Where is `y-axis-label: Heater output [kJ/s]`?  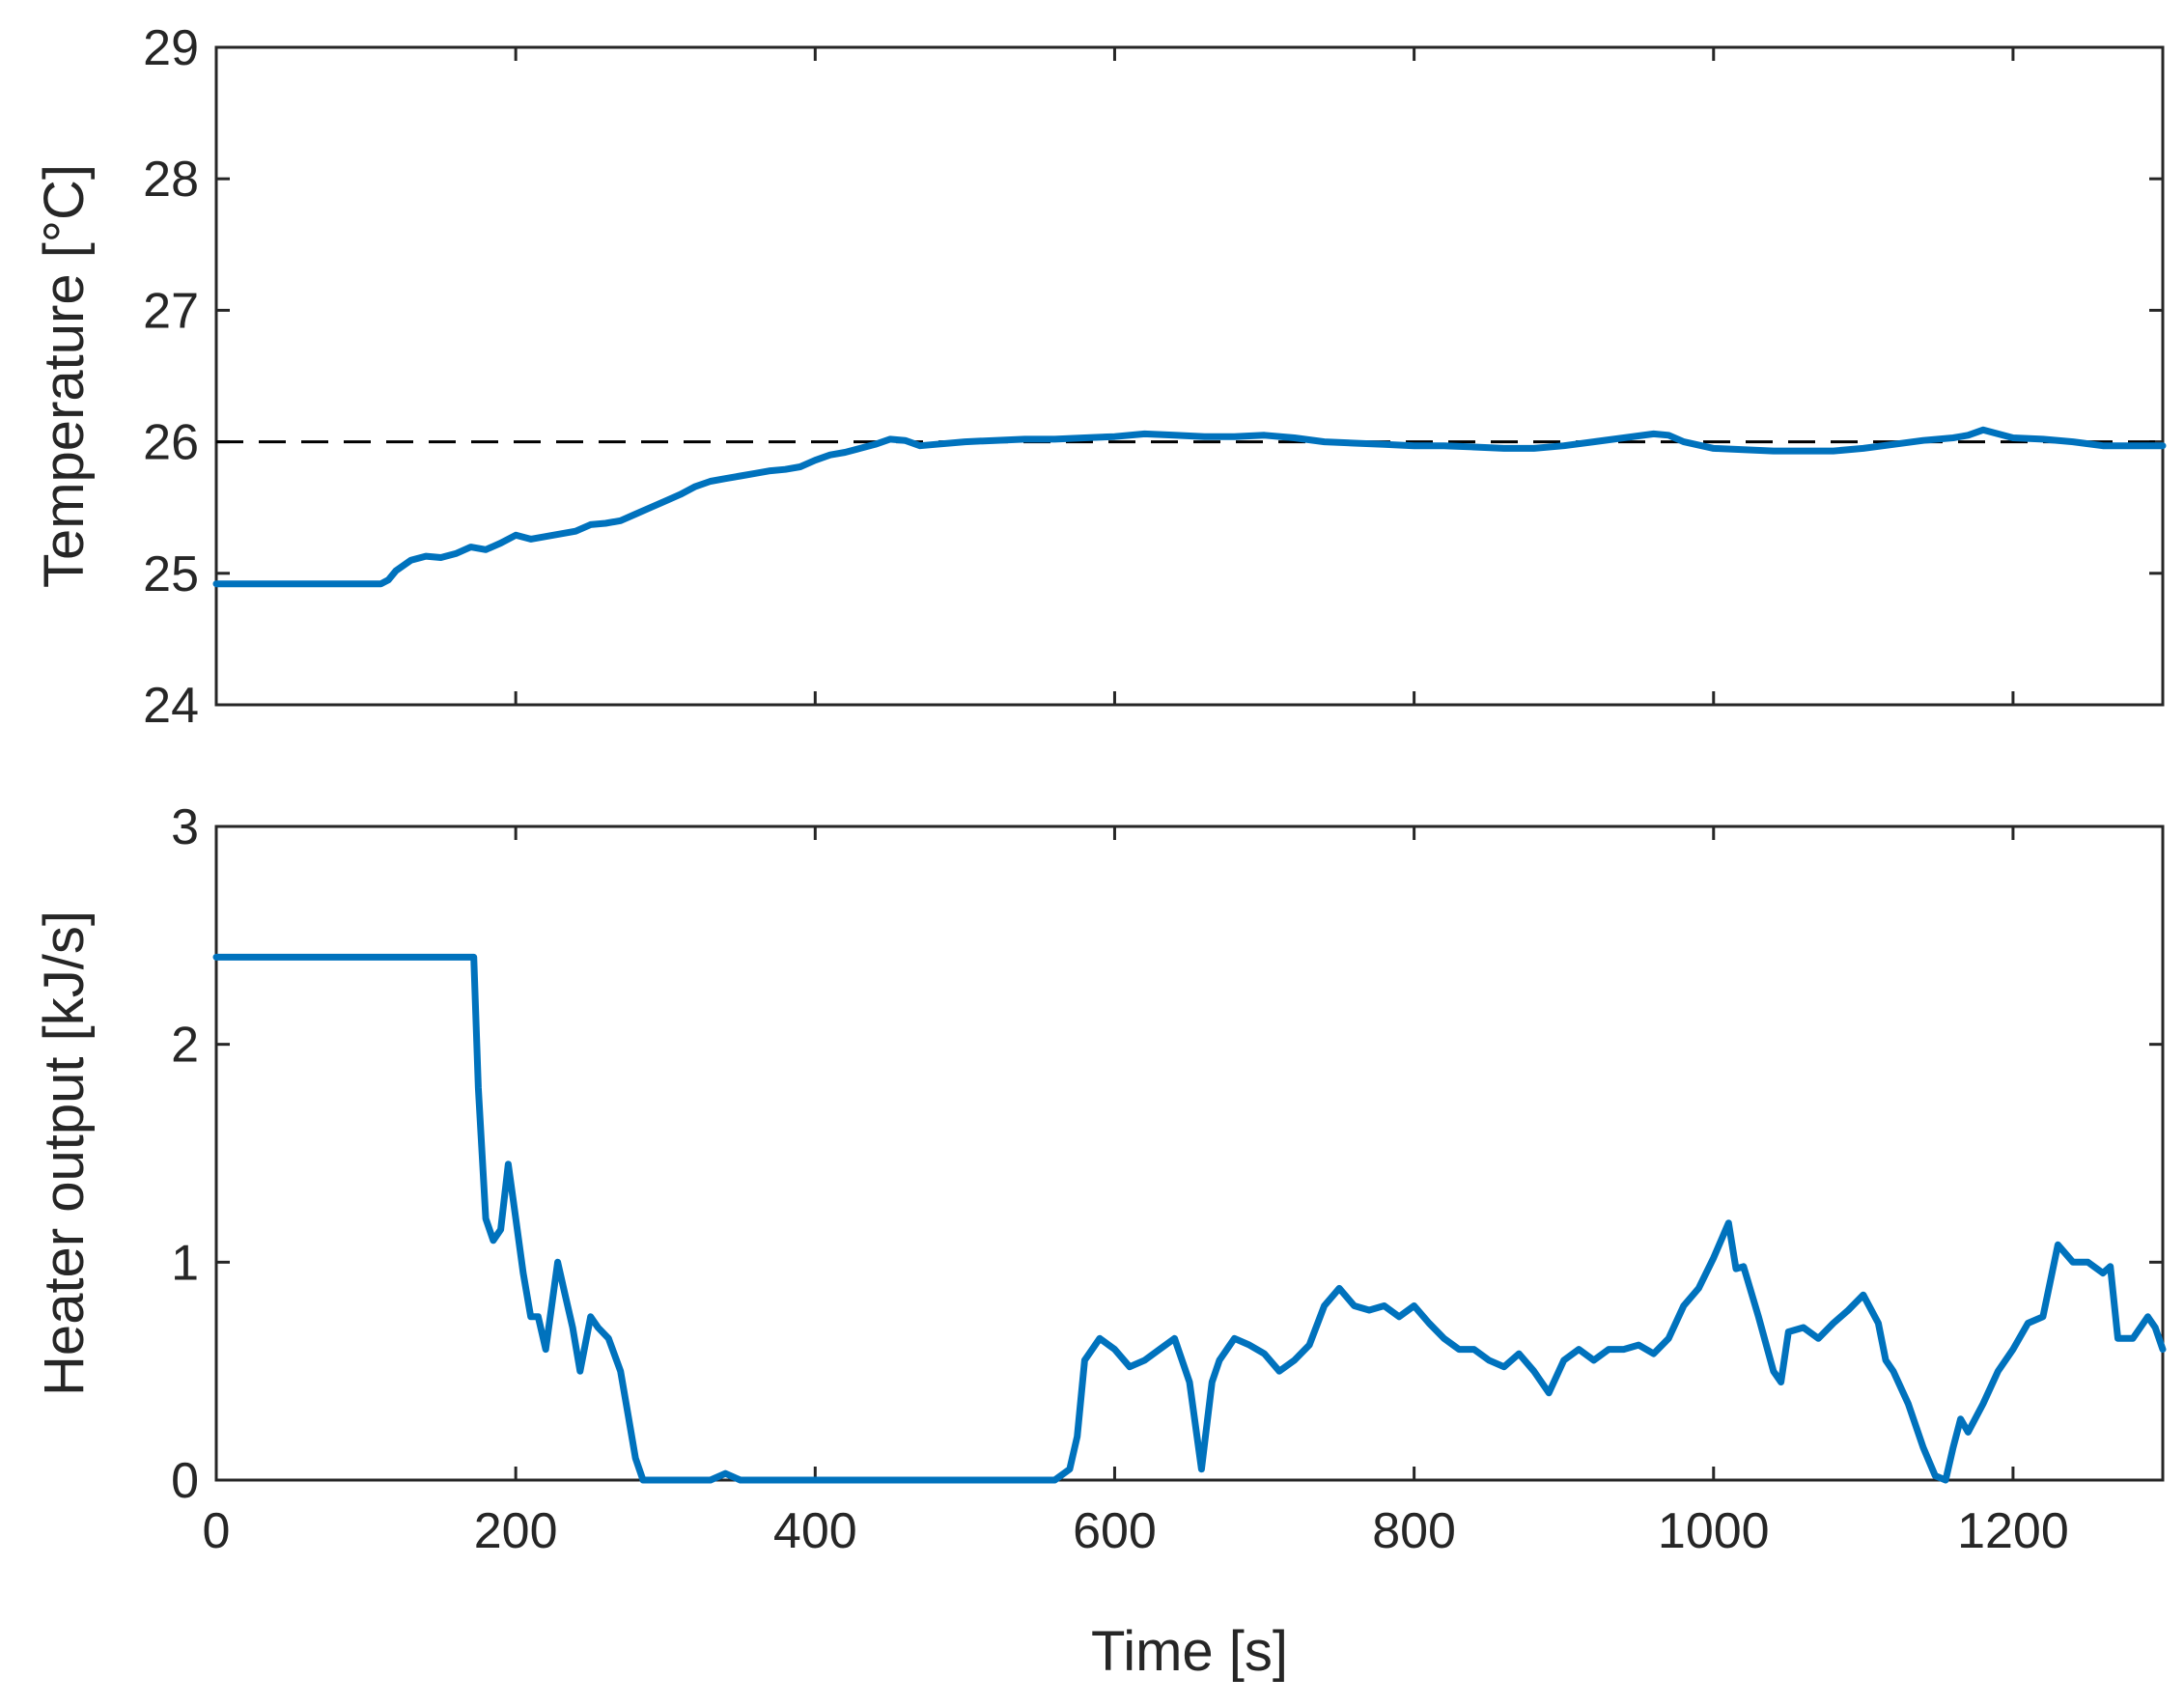 y-axis-label: Heater output [kJ/s] is located at coordinates (64, 1153).